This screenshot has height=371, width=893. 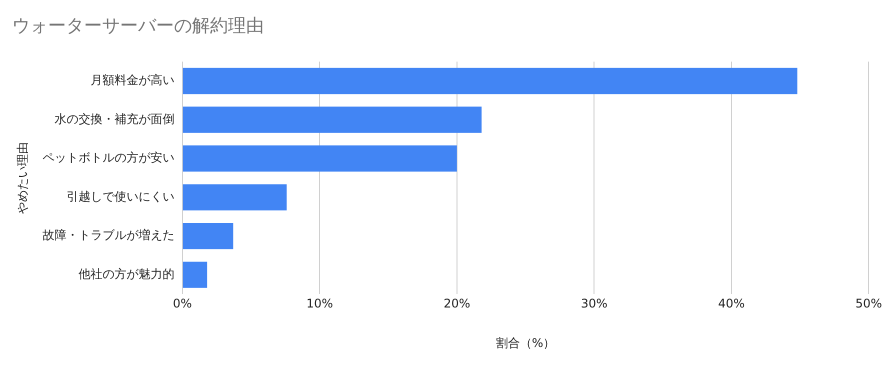 I want to click on x-tick-label: 10%, so click(x=319, y=303).